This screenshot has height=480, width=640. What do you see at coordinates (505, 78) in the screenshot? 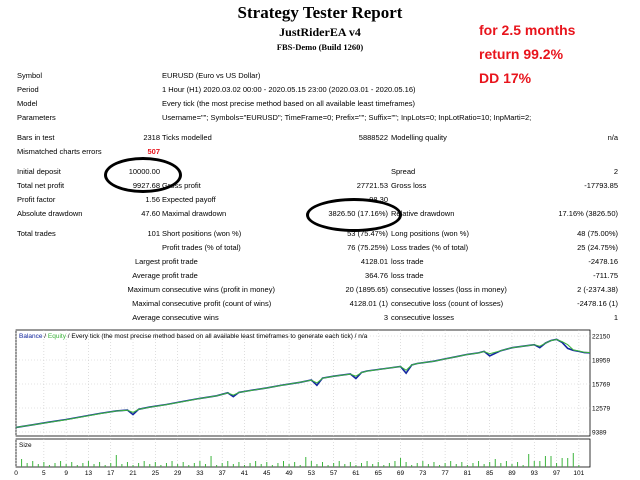
I see `annotation-line-3: DD 17%` at bounding box center [505, 78].